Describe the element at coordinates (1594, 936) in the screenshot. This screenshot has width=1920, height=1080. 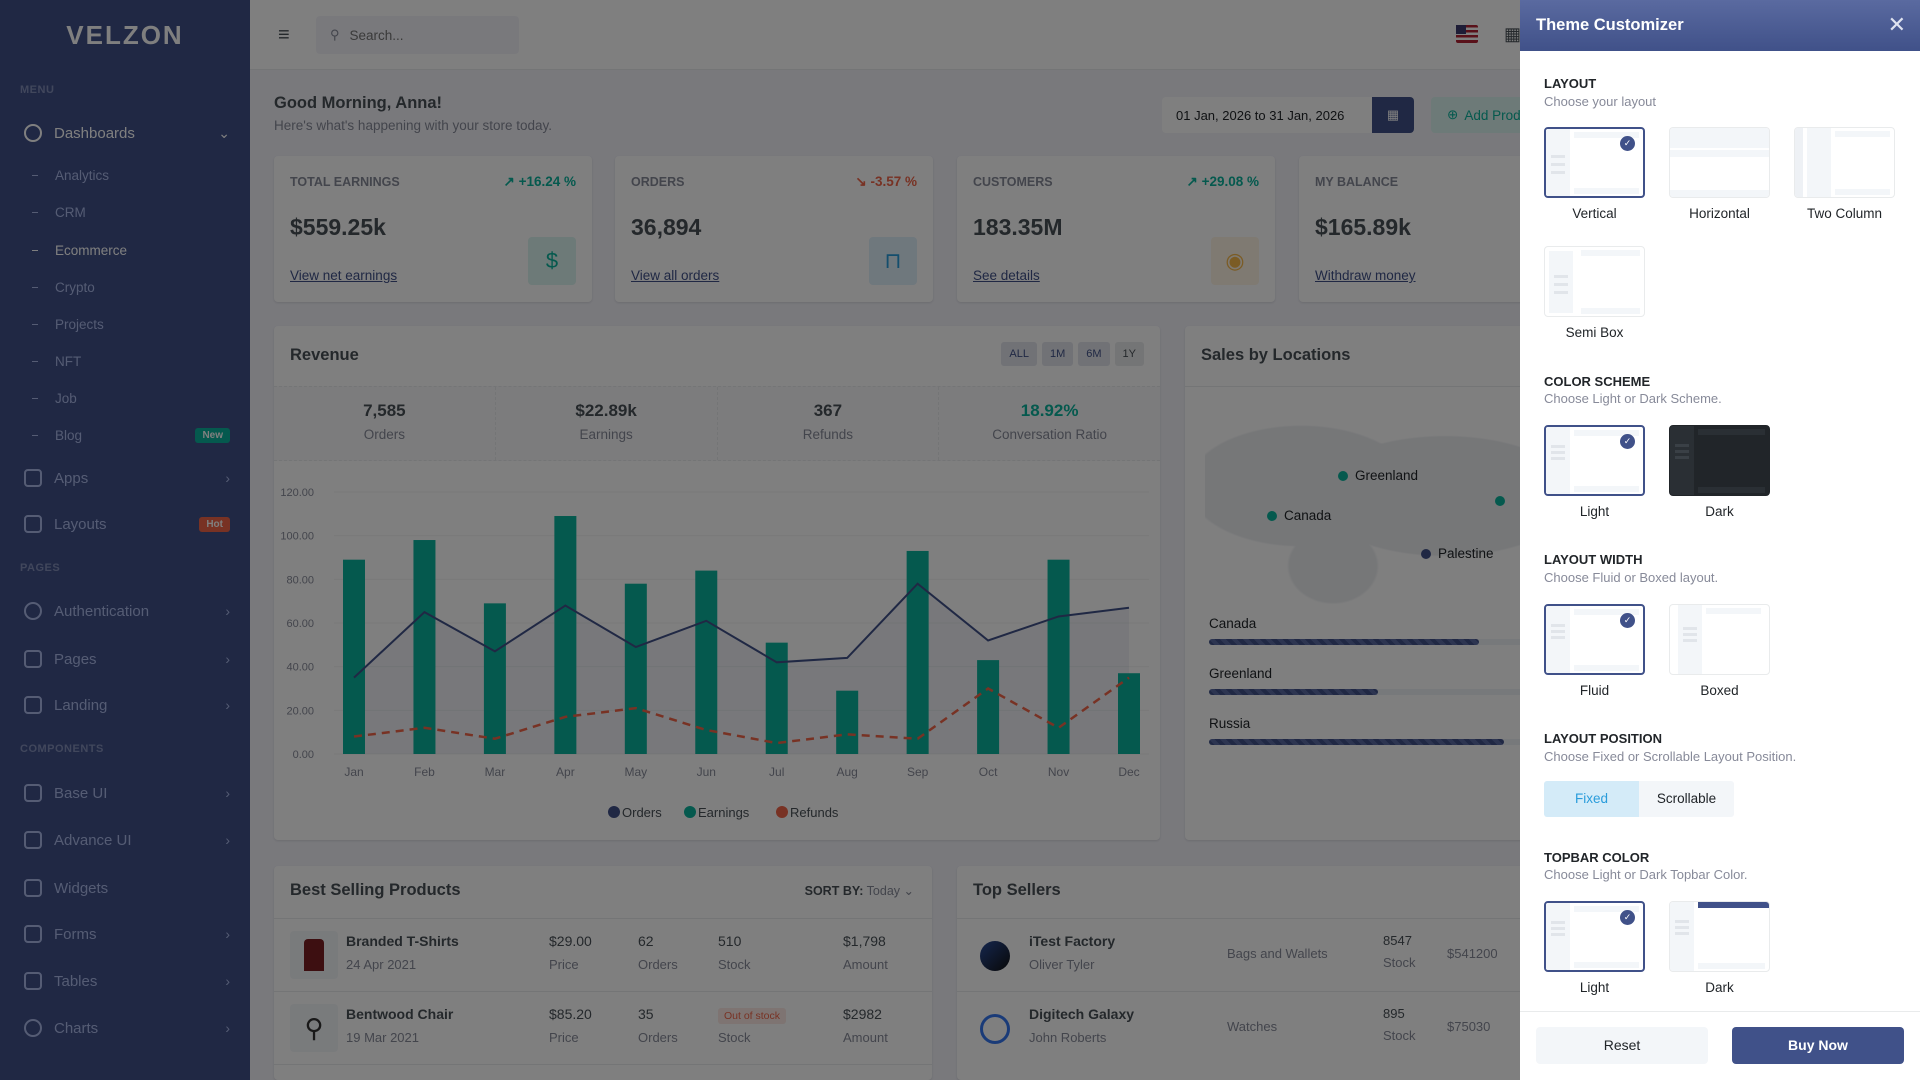
I see `topbar-light-option: ✓` at that location.